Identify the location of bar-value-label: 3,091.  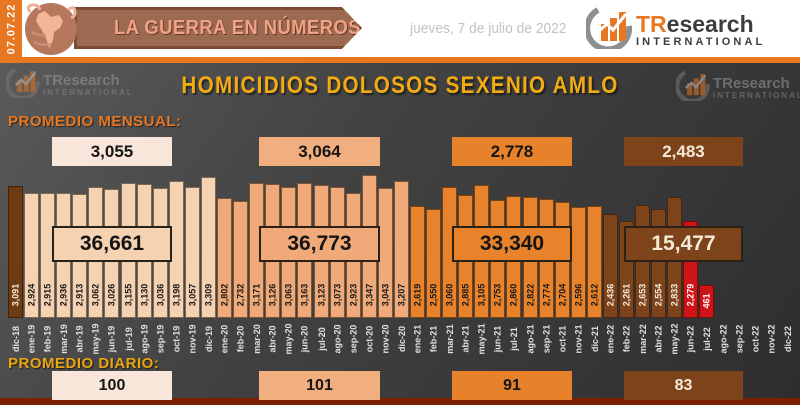
(15, 295).